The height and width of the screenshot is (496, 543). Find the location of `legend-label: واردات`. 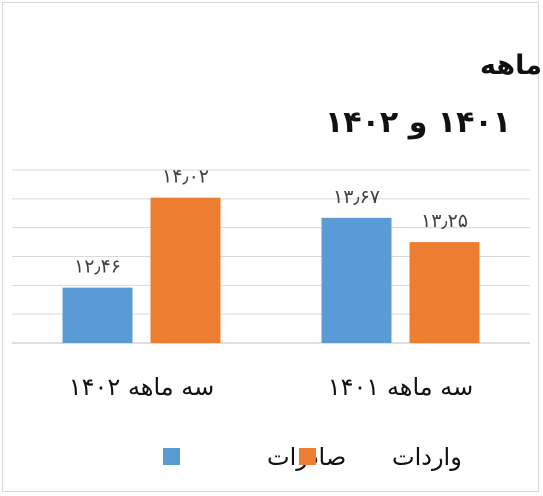

legend-label: واردات is located at coordinates (427, 457).